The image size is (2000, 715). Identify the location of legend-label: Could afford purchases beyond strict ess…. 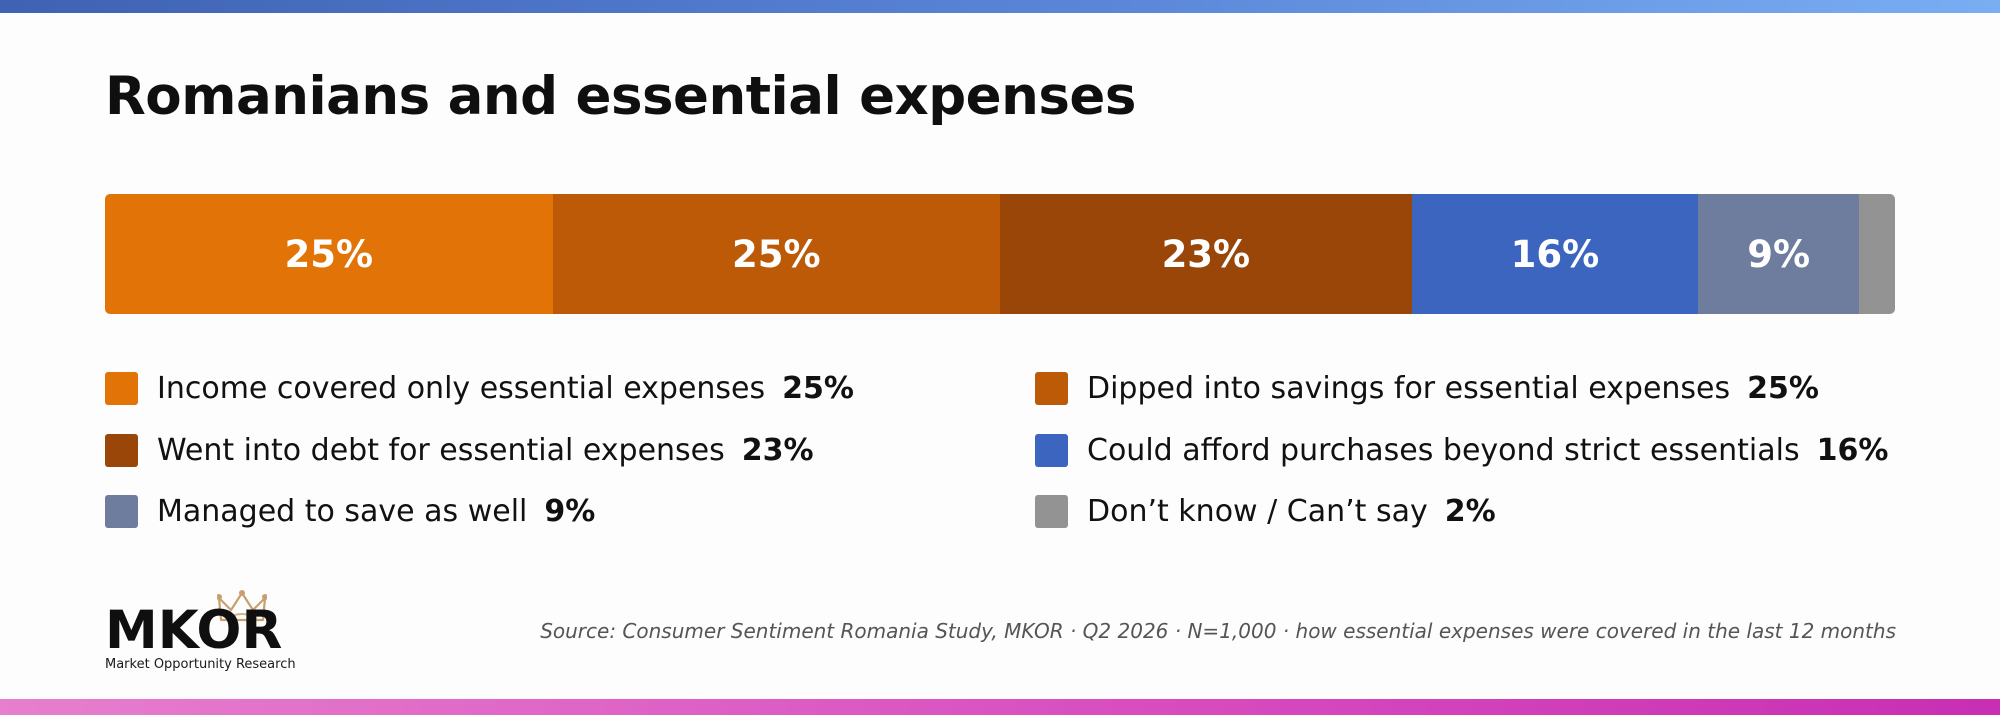
(1443, 450).